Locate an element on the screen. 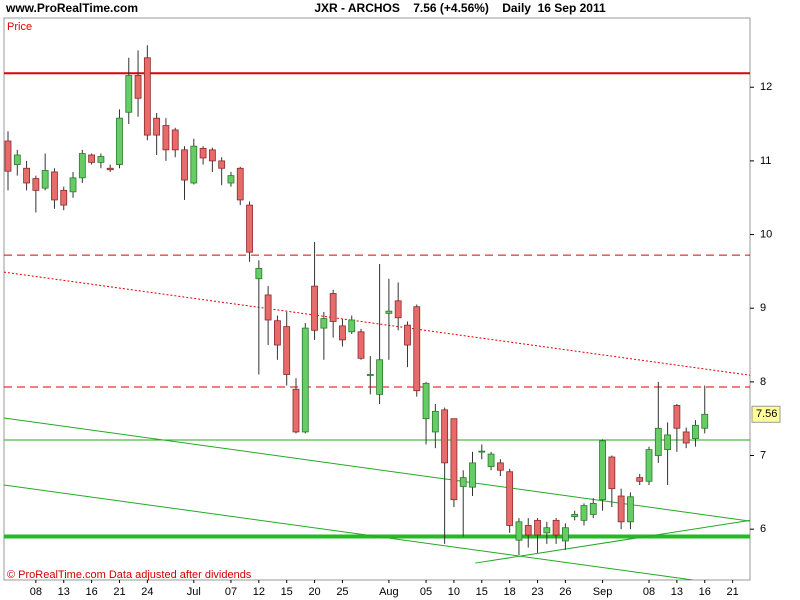 Image resolution: width=800 pixels, height=600 pixels. y-tick-label: 6 is located at coordinates (763, 529).